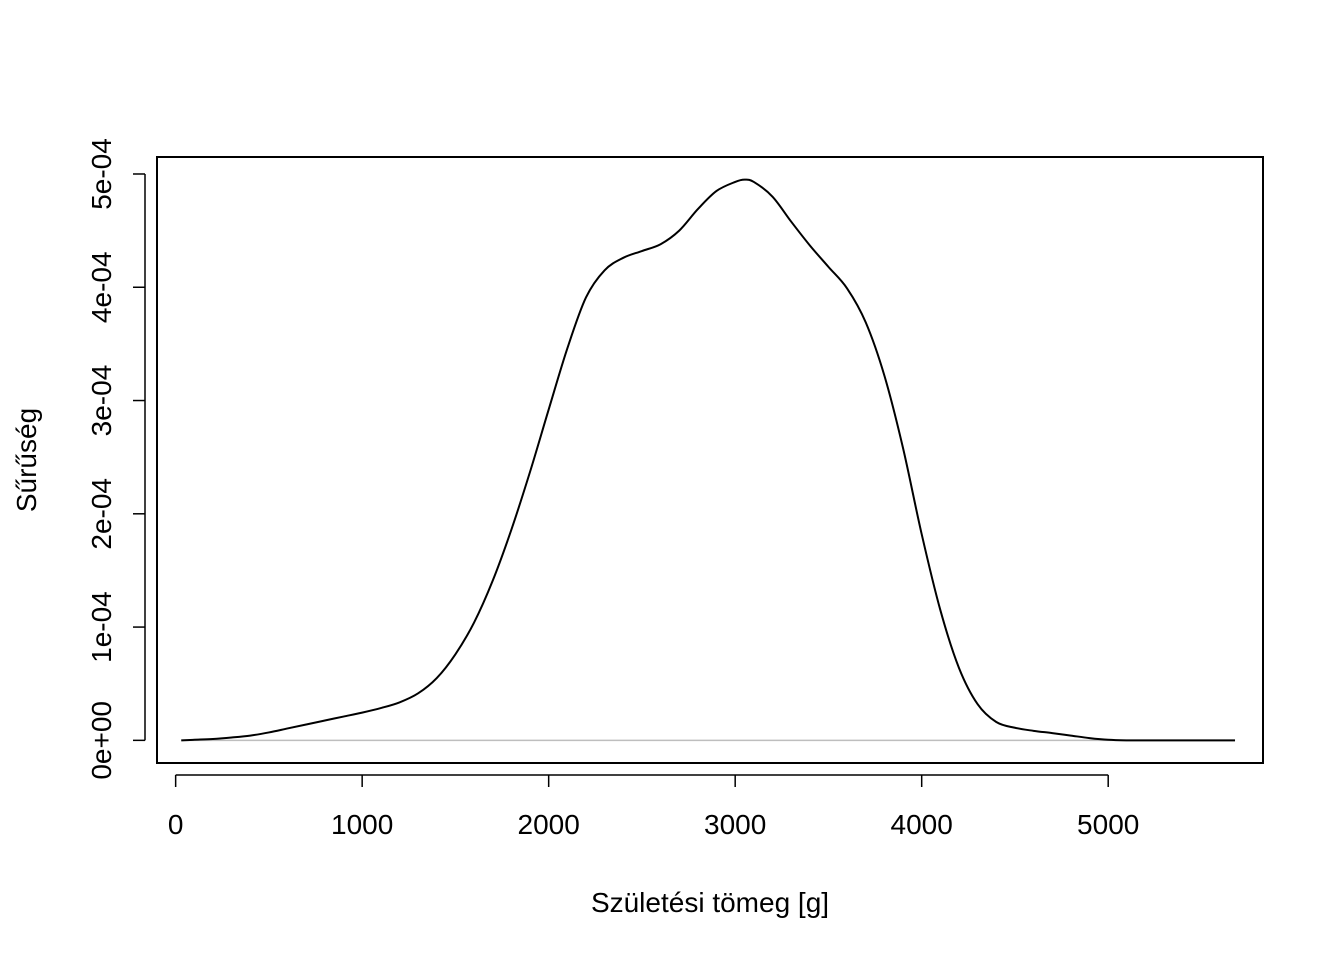 Image resolution: width=1344 pixels, height=960 pixels. Describe the element at coordinates (653, 807) in the screenshot. I see `x-axis: 0 1000 2000 3000 4000 5000` at that location.